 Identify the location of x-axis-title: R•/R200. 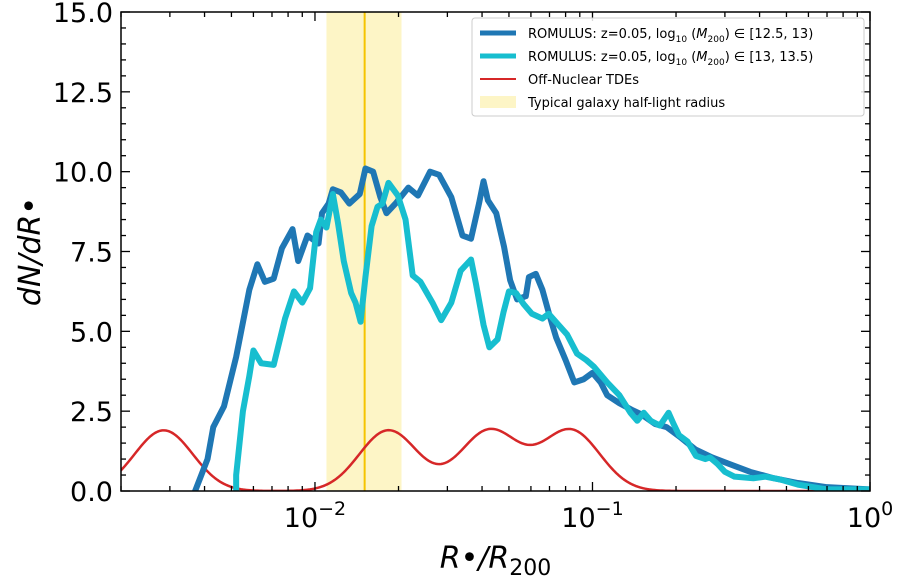
(496, 560).